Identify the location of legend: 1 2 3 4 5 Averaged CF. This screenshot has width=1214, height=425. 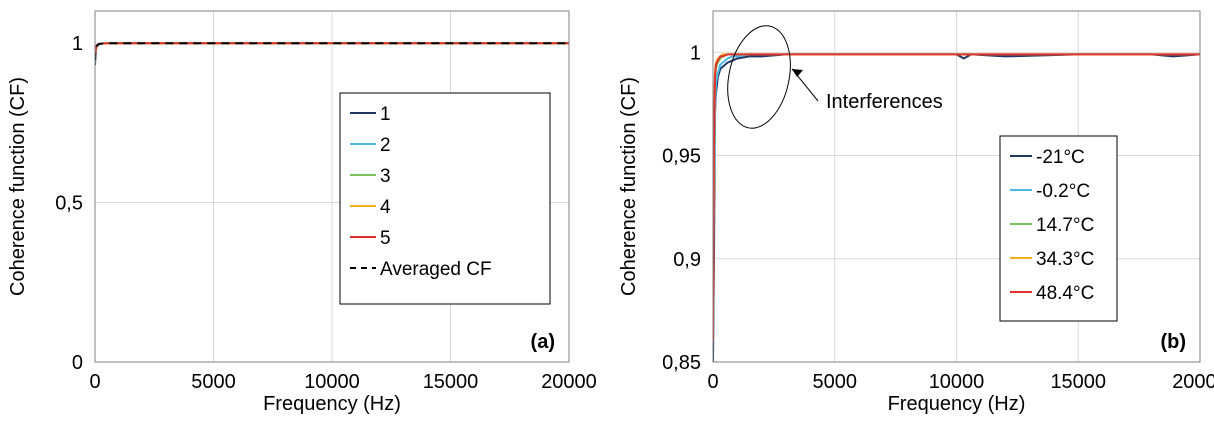
(445, 198).